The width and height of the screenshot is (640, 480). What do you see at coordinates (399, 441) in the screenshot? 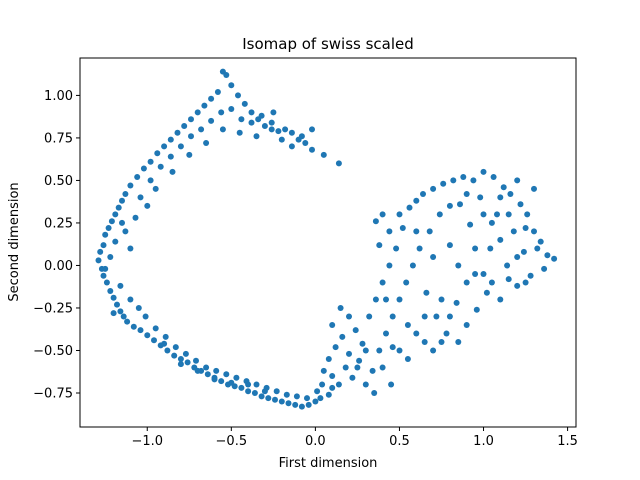
I see `x-tick-label: 0.5` at bounding box center [399, 441].